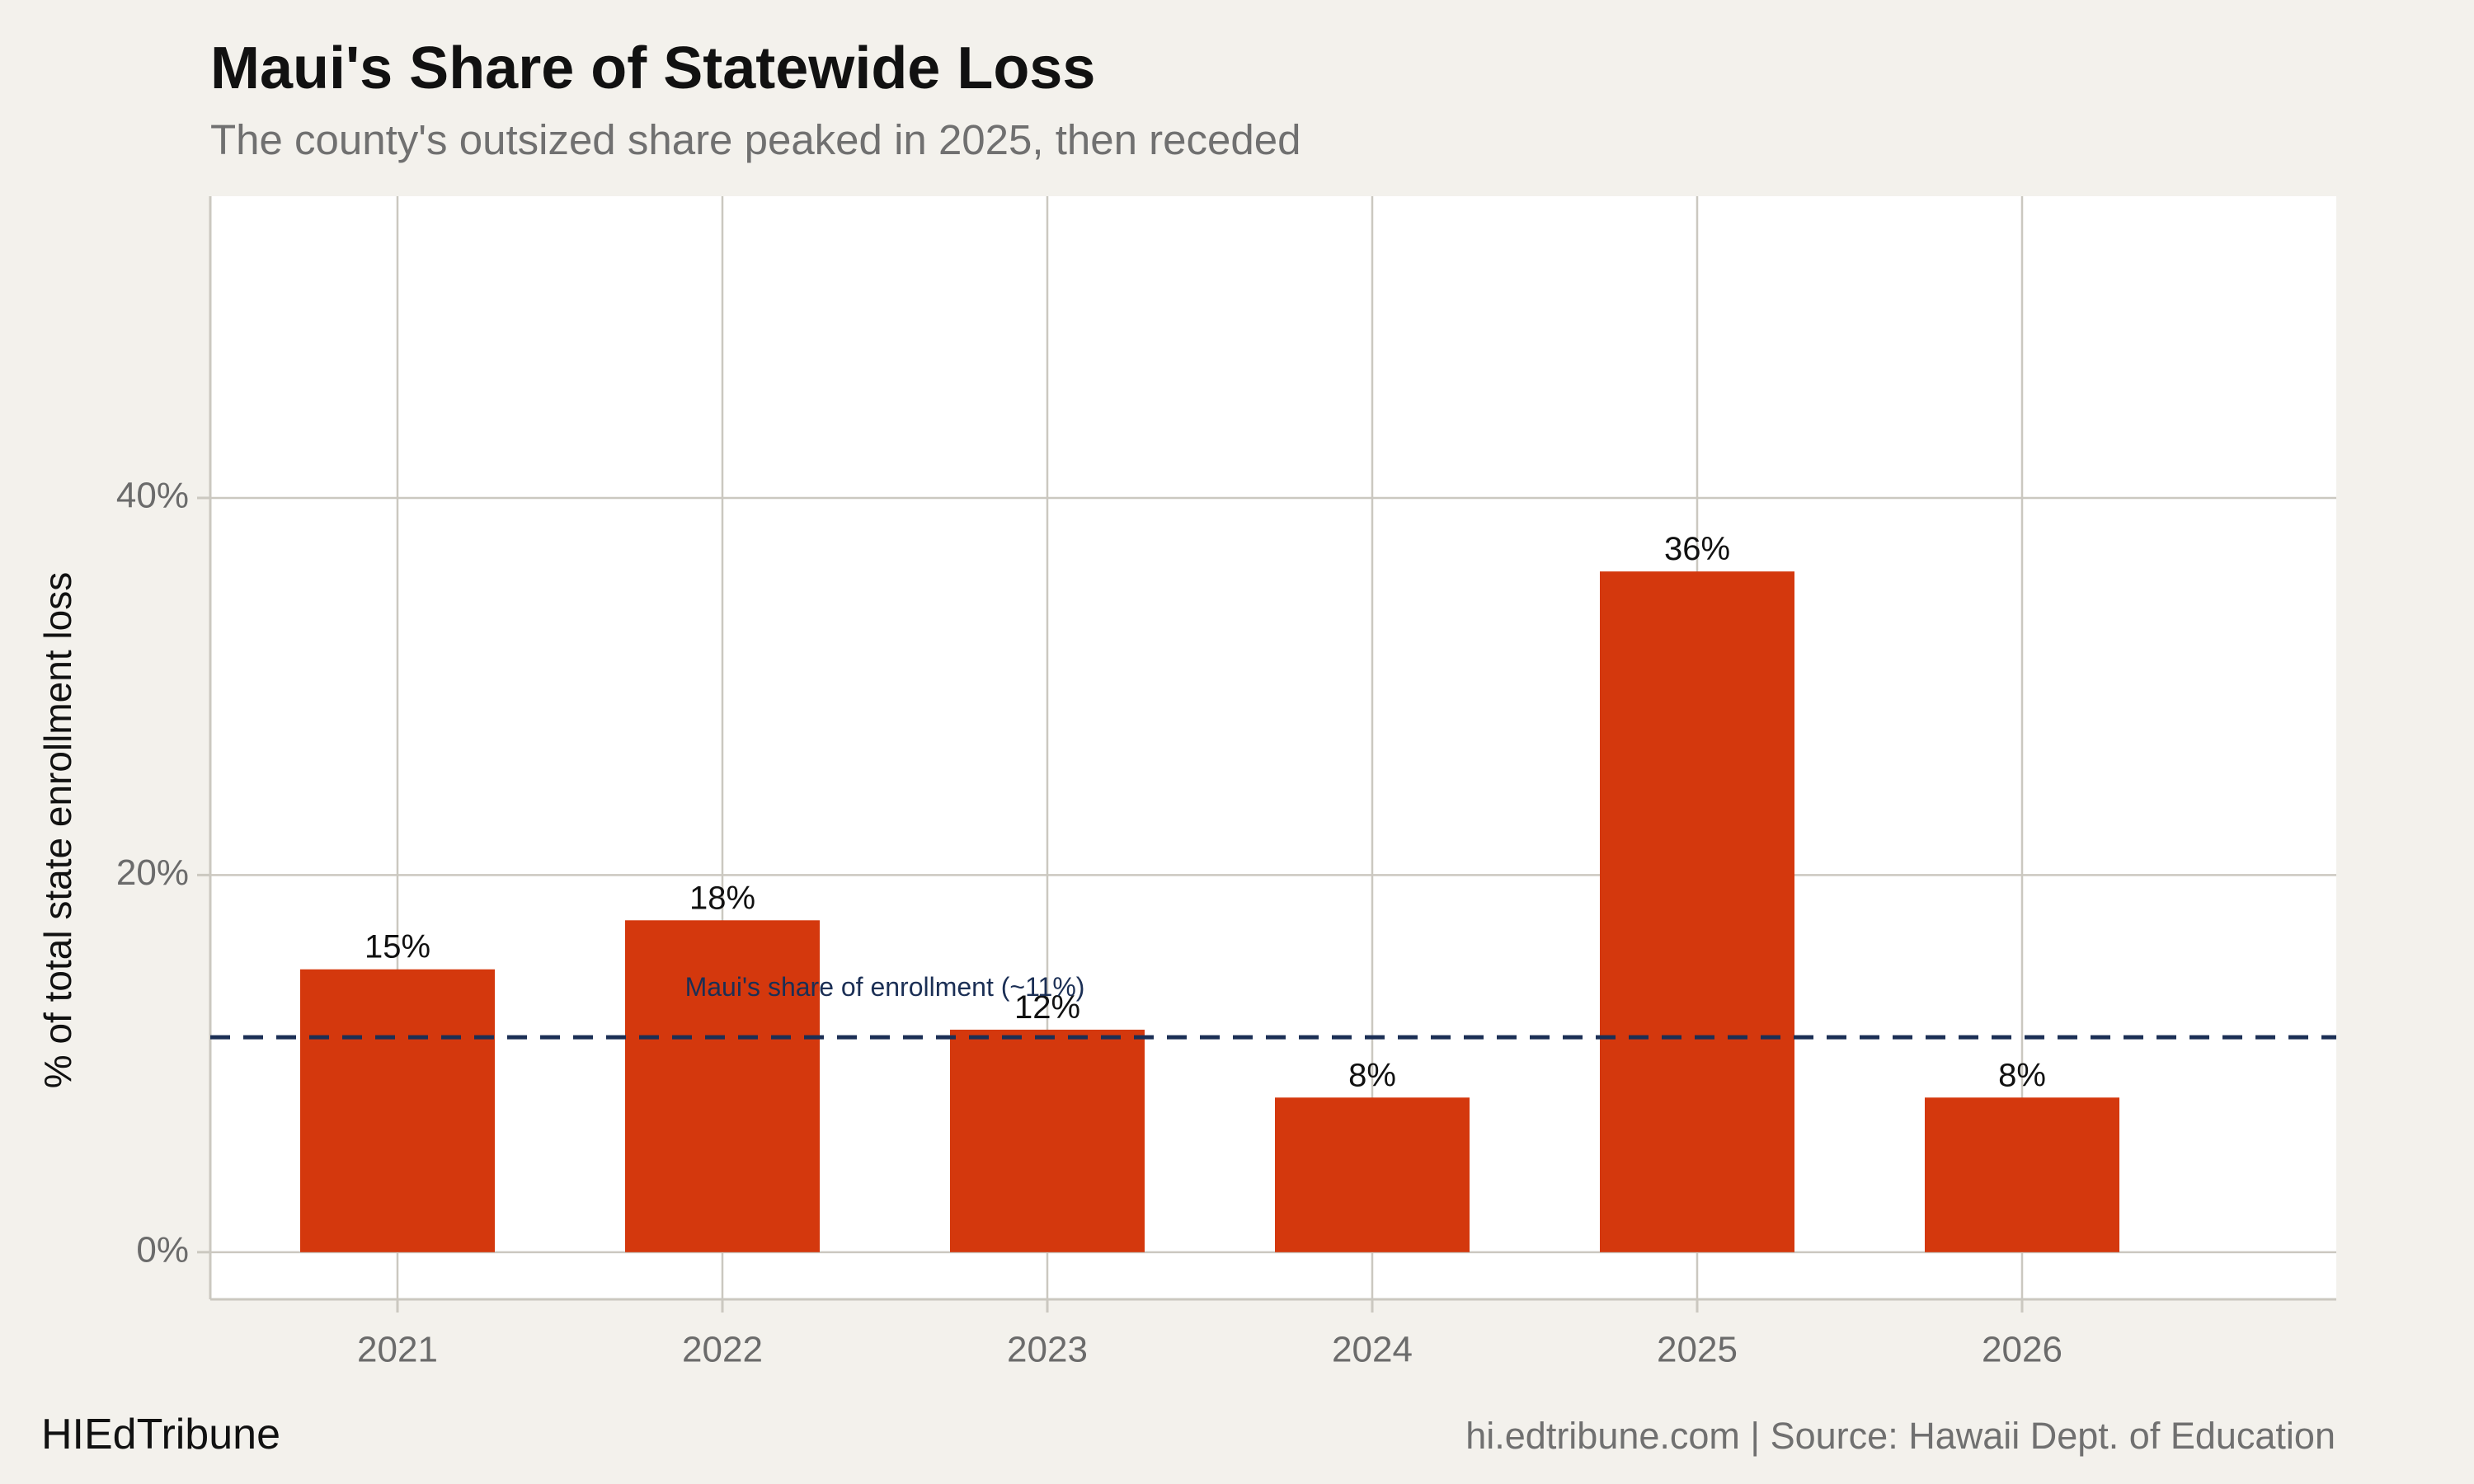 This screenshot has width=2474, height=1484. Describe the element at coordinates (1697, 1350) in the screenshot. I see `x-tick-label: 2025` at that location.